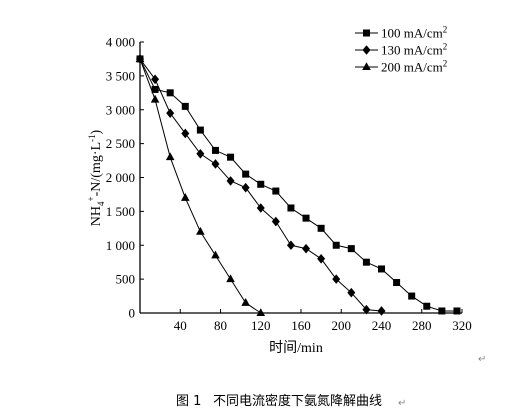 The height and width of the screenshot is (416, 528). What do you see at coordinates (296, 348) in the screenshot?
I see `x-axis-label: 时间/min` at bounding box center [296, 348].